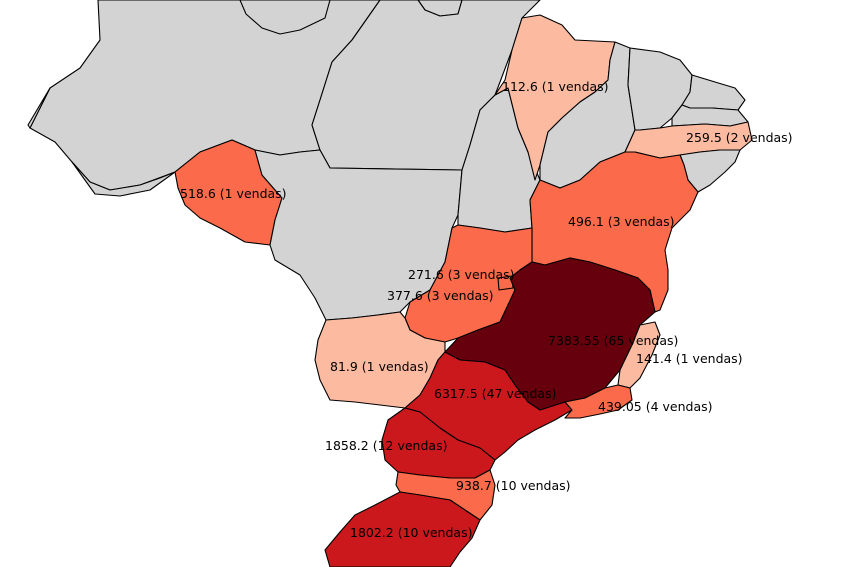  What do you see at coordinates (689, 358) in the screenshot?
I see `label-espirito-santo: 141.4 (1 vendas)` at bounding box center [689, 358].